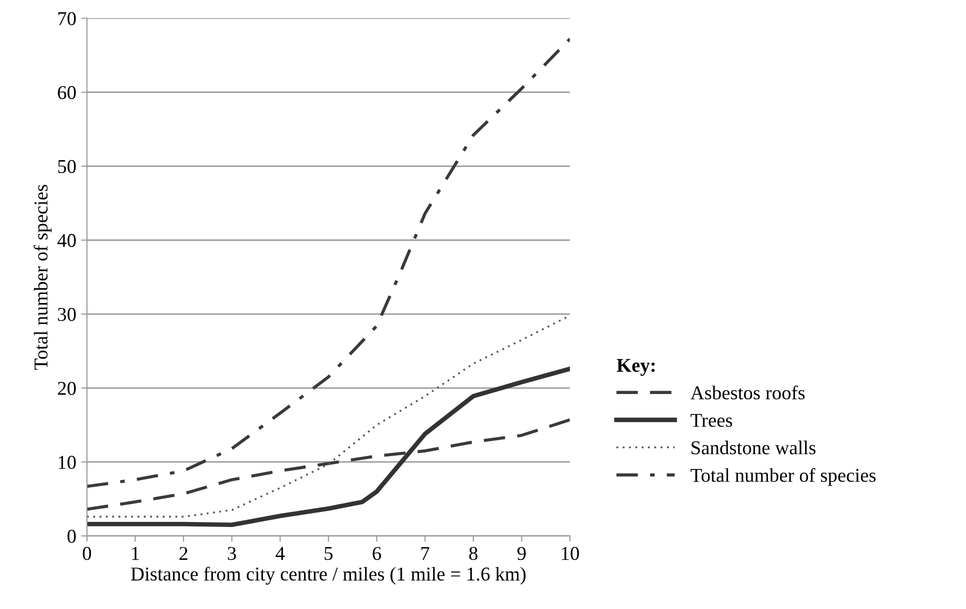  Describe the element at coordinates (184, 553) in the screenshot. I see `x-tick-label: 2` at that location.